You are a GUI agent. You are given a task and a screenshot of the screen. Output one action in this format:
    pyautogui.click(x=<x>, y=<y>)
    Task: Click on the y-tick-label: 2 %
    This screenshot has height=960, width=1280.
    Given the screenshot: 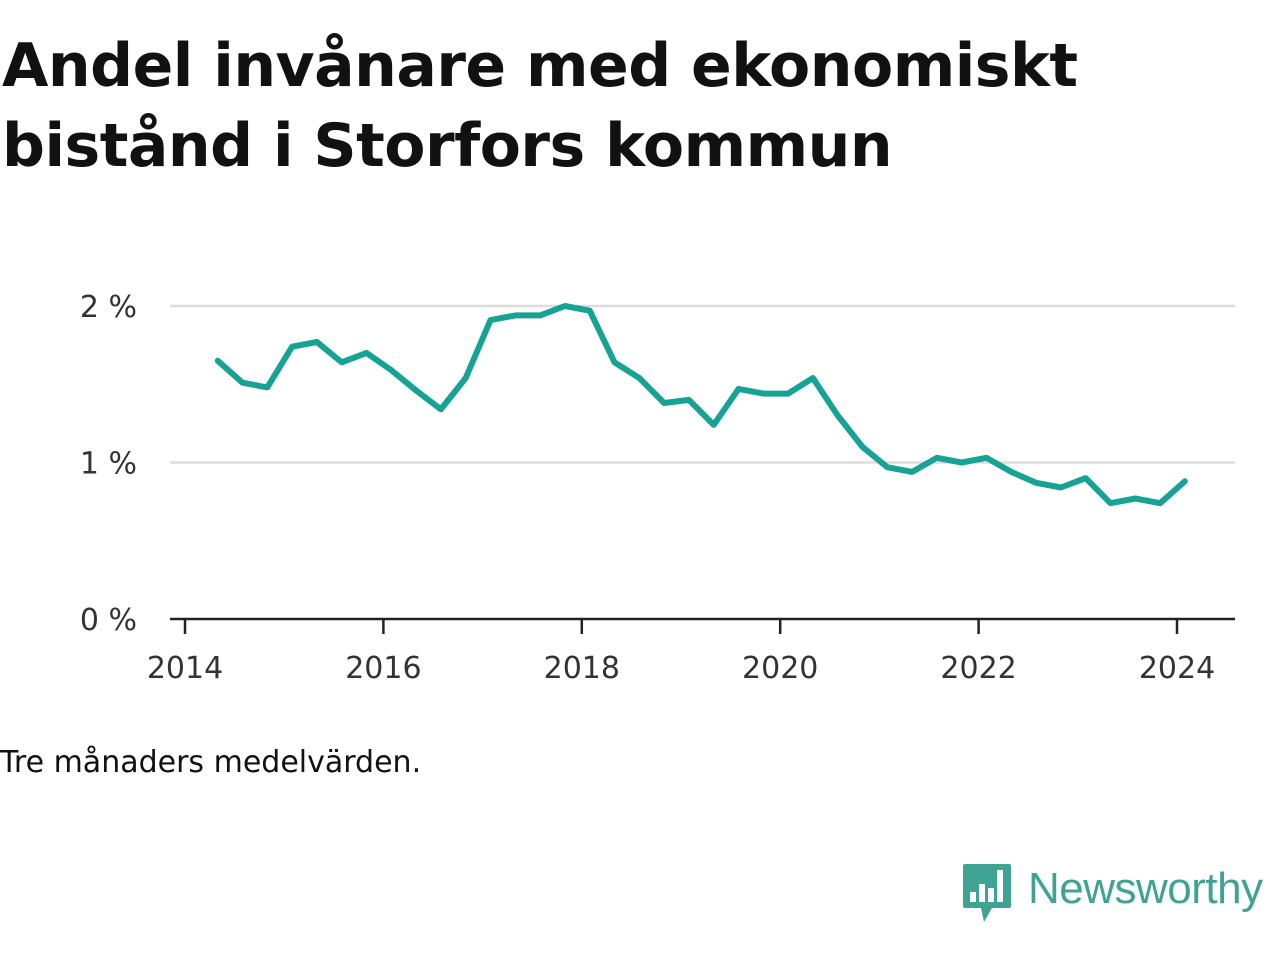 What is the action you would take?
    pyautogui.click(x=108, y=307)
    